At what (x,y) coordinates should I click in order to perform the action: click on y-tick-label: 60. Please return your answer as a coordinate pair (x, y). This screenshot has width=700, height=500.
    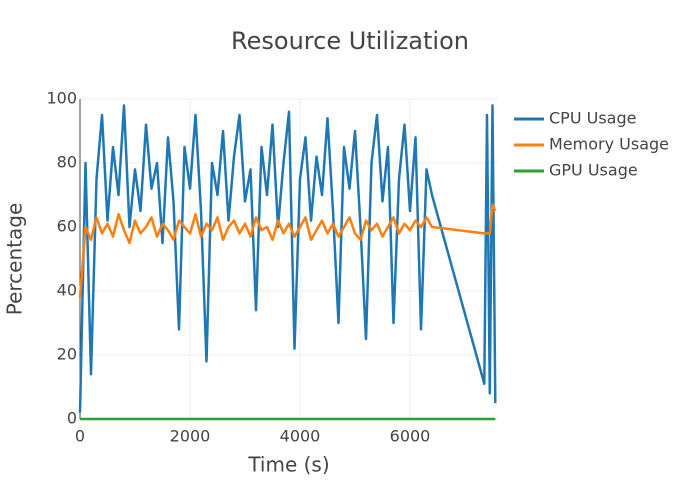
    Looking at the image, I should click on (67, 226).